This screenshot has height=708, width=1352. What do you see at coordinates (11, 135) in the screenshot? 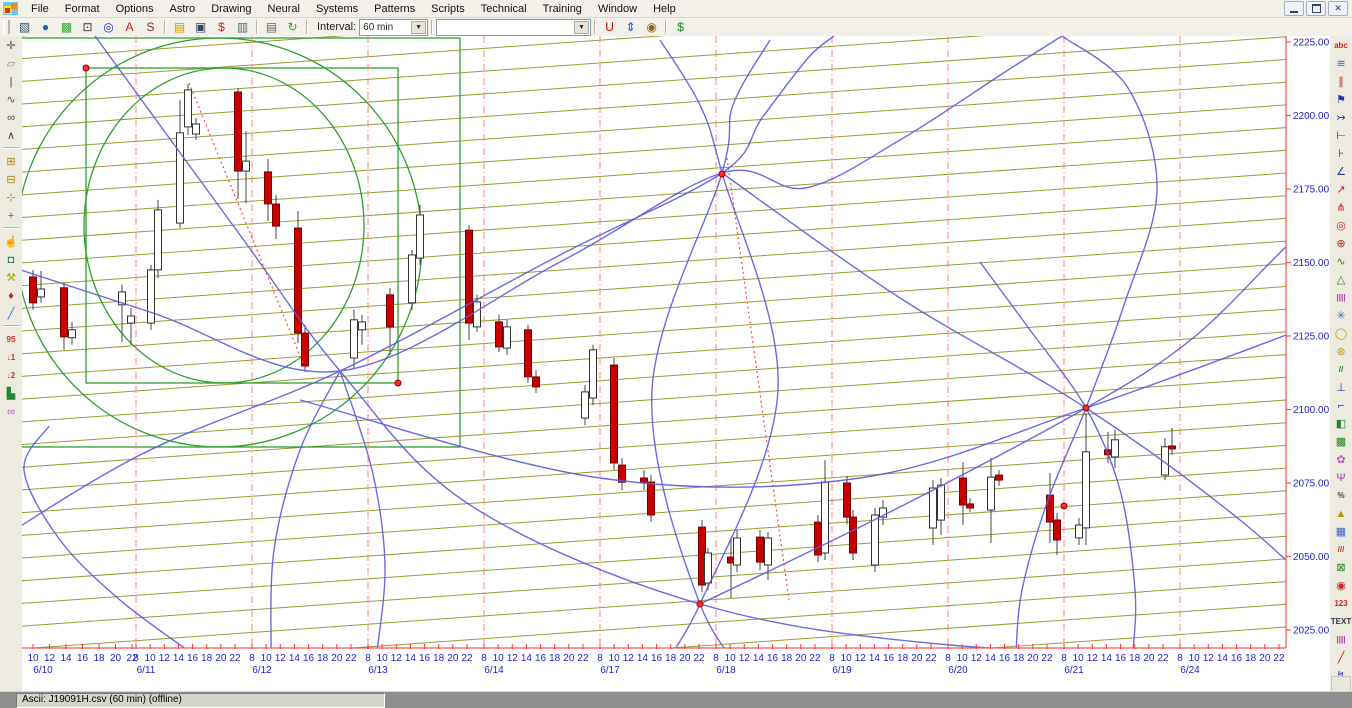
I see `zigzag-tool: ∧` at bounding box center [11, 135].